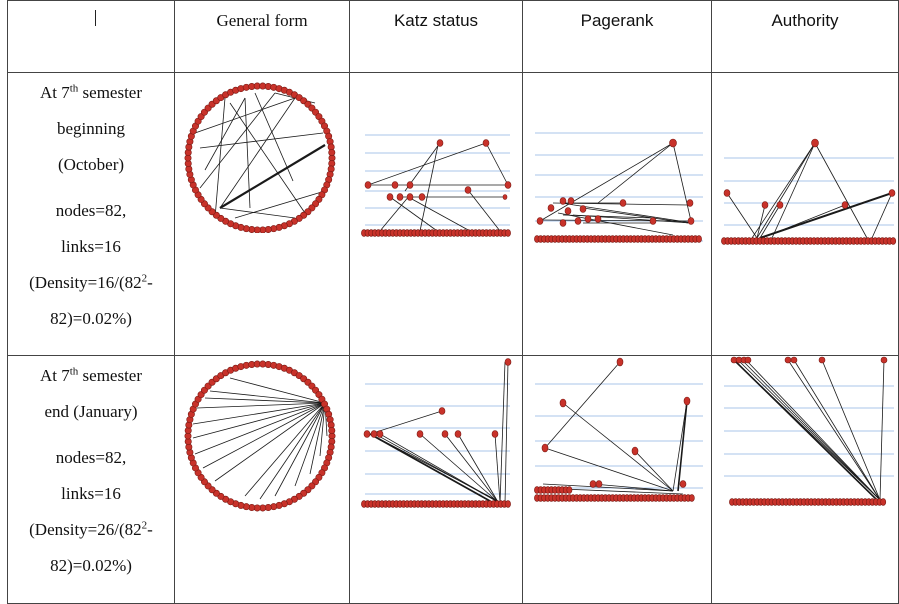 The width and height of the screenshot is (899, 604). I want to click on authority-january, so click(805, 479).